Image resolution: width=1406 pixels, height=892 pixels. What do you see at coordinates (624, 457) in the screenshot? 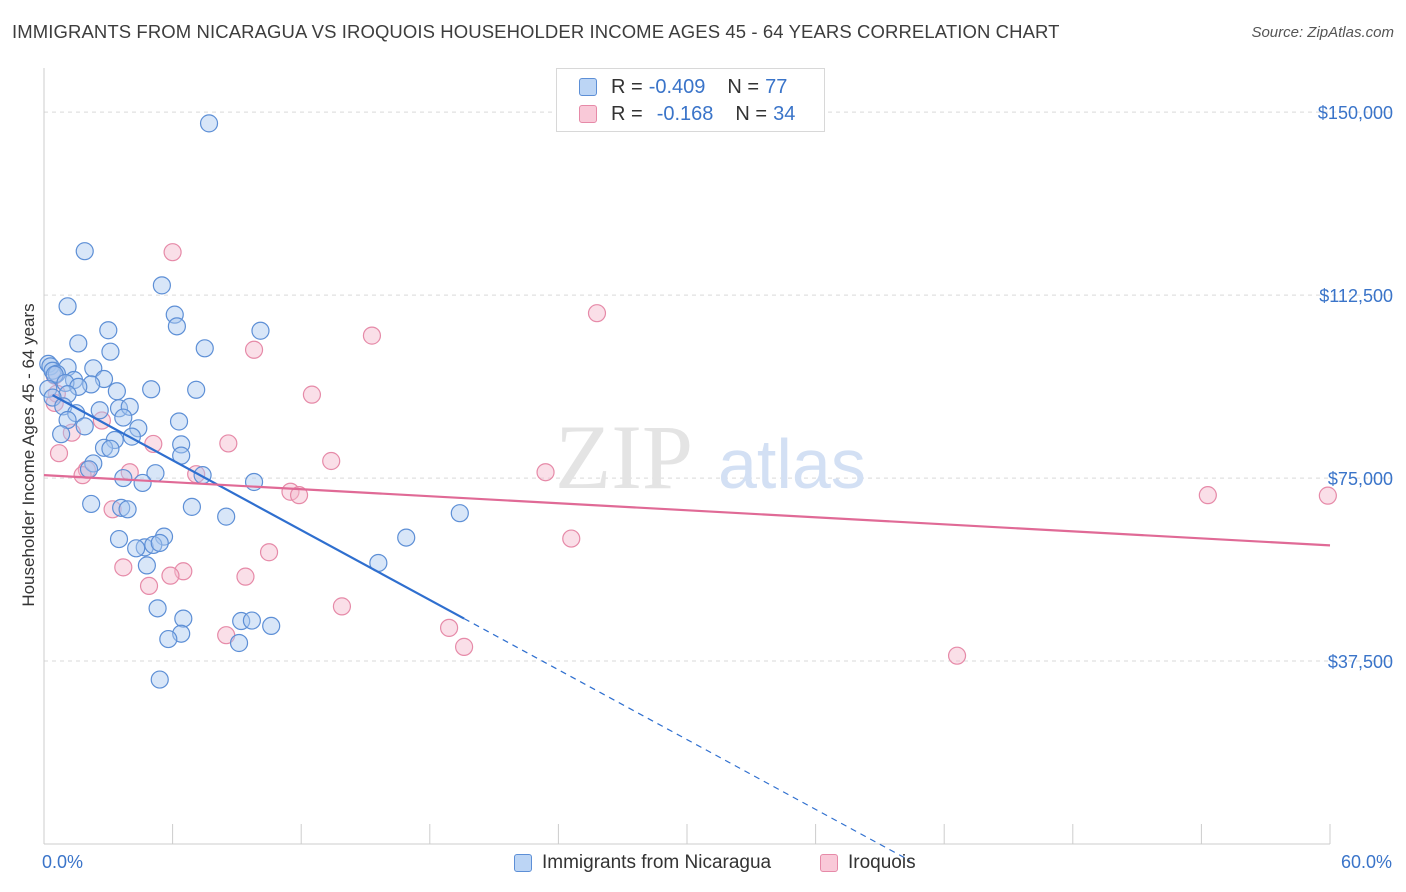
I see `watermark-zip: ZIP` at bounding box center [624, 457].